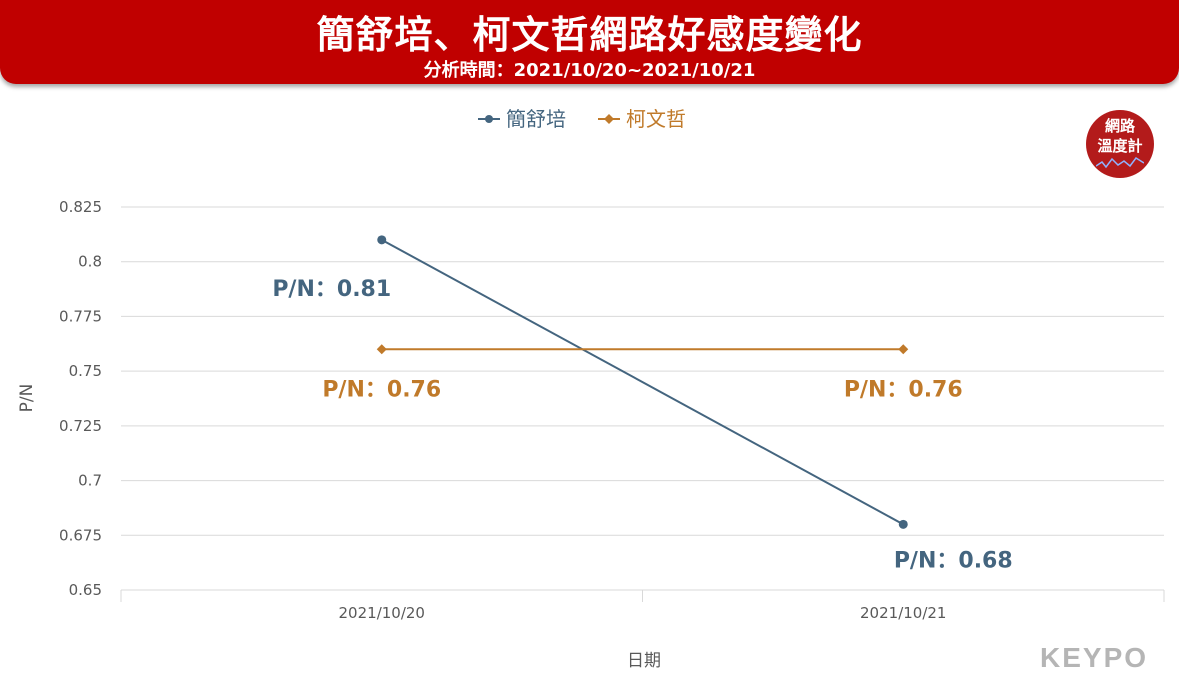  Describe the element at coordinates (80, 207) in the screenshot. I see `y-tick-label: 0.825` at that location.